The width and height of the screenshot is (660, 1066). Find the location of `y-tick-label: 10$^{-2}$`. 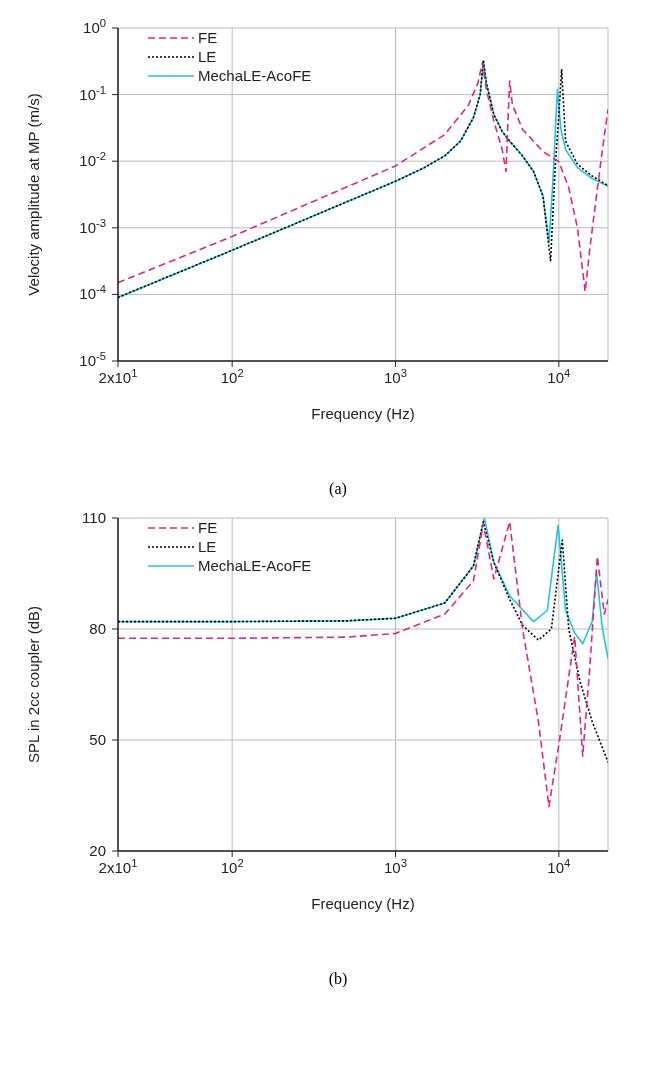

y-tick-label: 10$^{-2}$ is located at coordinates (92, 160).